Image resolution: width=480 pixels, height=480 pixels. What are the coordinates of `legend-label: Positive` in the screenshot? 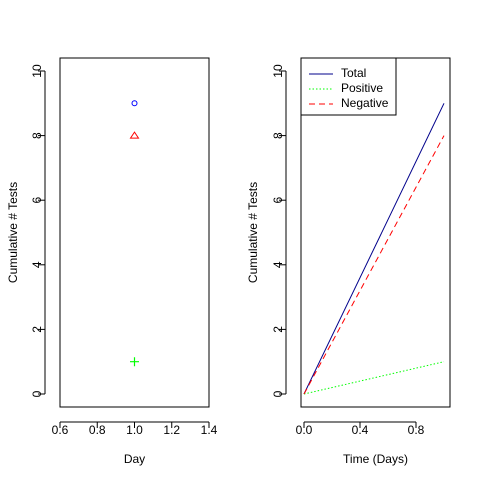 It's located at (362, 88).